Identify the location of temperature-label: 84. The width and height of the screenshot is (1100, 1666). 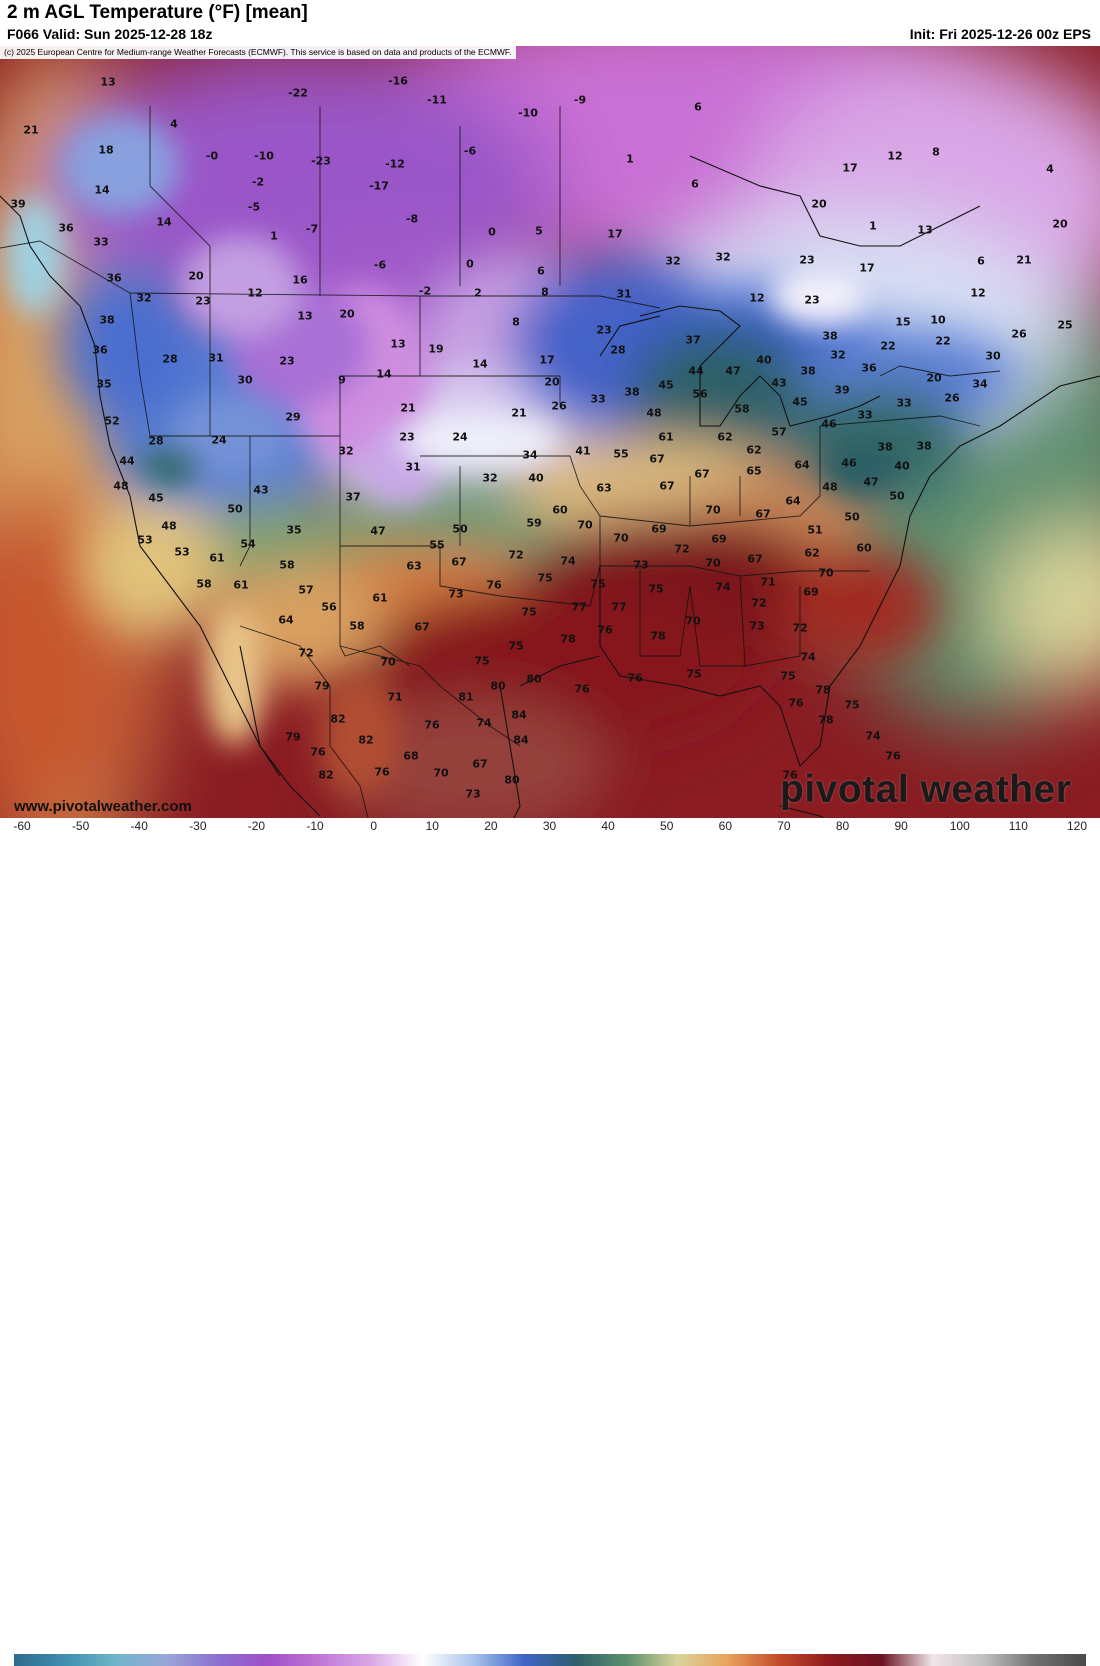
(519, 715).